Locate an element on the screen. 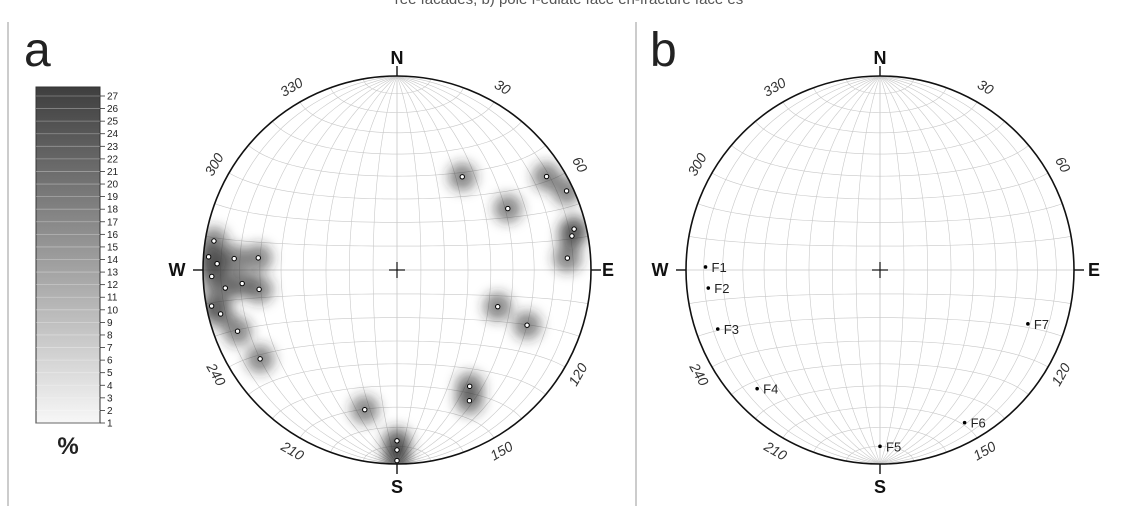  pole-point-f2 is located at coordinates (708, 288).